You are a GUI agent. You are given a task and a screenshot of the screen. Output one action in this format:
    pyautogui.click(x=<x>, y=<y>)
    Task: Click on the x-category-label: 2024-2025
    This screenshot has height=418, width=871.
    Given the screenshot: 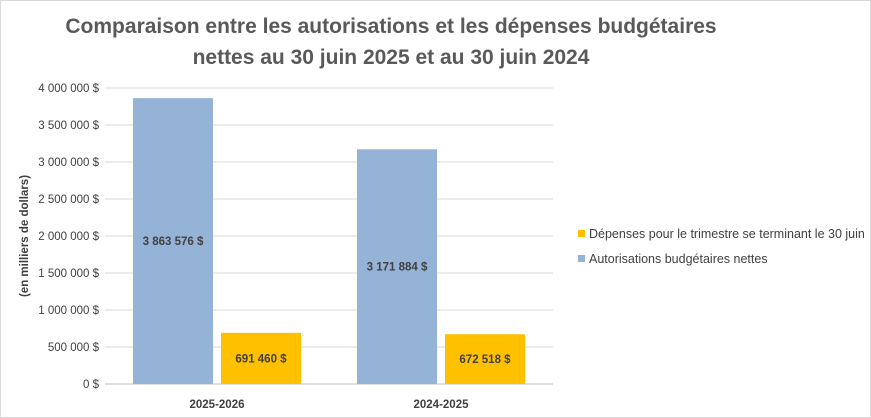 What is the action you would take?
    pyautogui.click(x=442, y=405)
    